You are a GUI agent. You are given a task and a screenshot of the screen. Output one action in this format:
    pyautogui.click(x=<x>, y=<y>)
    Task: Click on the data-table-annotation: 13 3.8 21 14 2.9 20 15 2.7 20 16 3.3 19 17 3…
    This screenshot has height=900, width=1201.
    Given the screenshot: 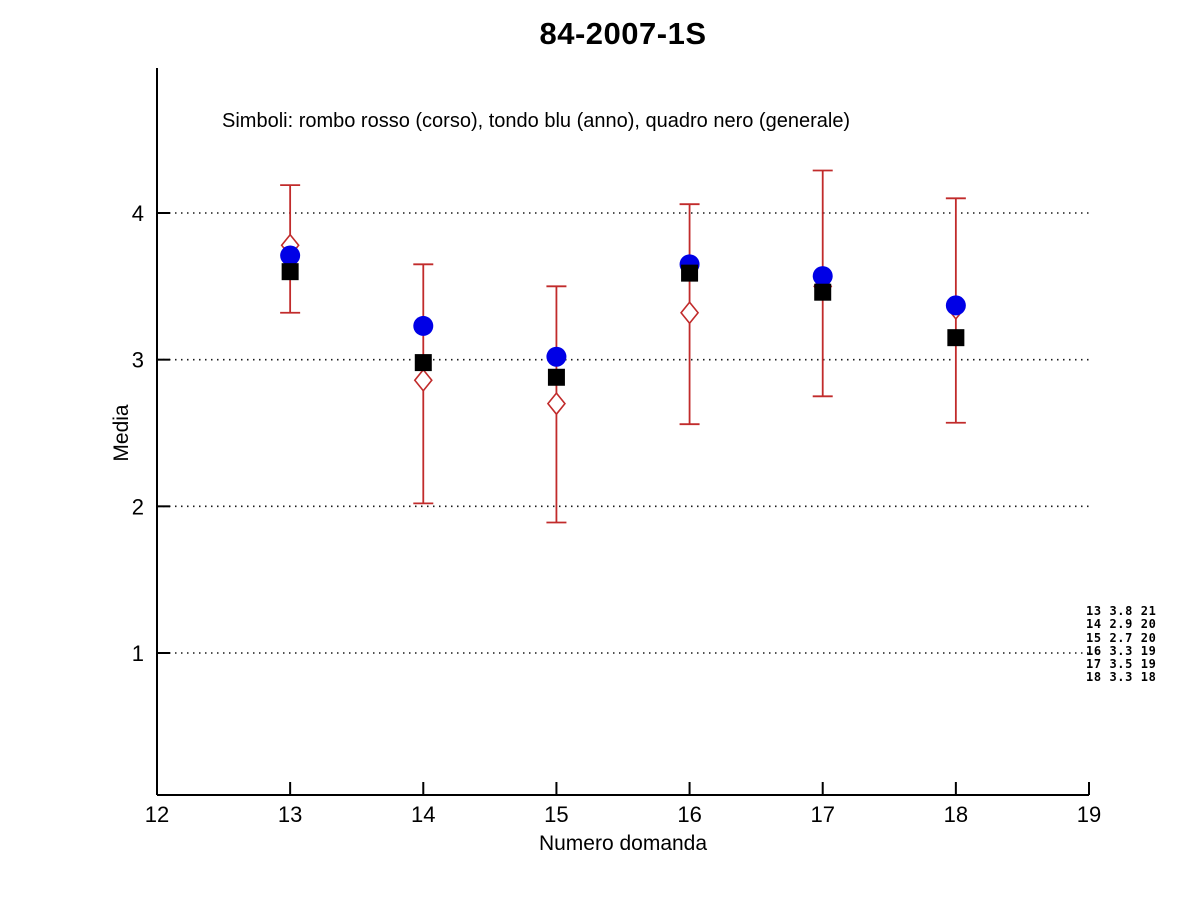 What is the action you would take?
    pyautogui.click(x=1121, y=644)
    